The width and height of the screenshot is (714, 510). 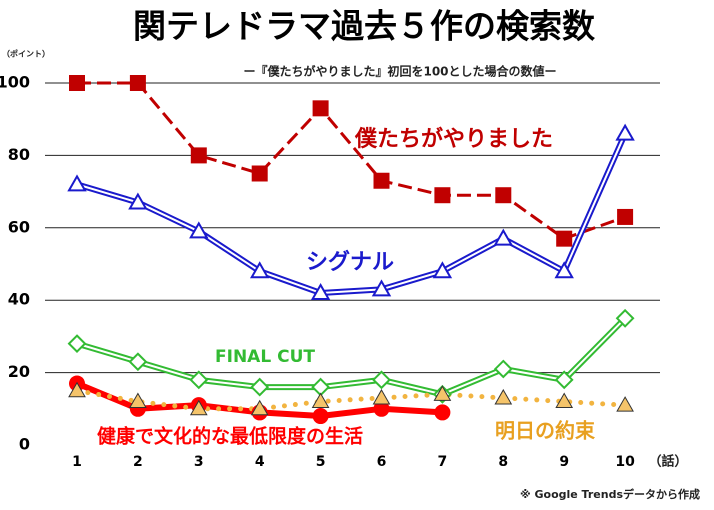 What do you see at coordinates (625, 462) in the screenshot?
I see `x-tick-label: 10` at bounding box center [625, 462].